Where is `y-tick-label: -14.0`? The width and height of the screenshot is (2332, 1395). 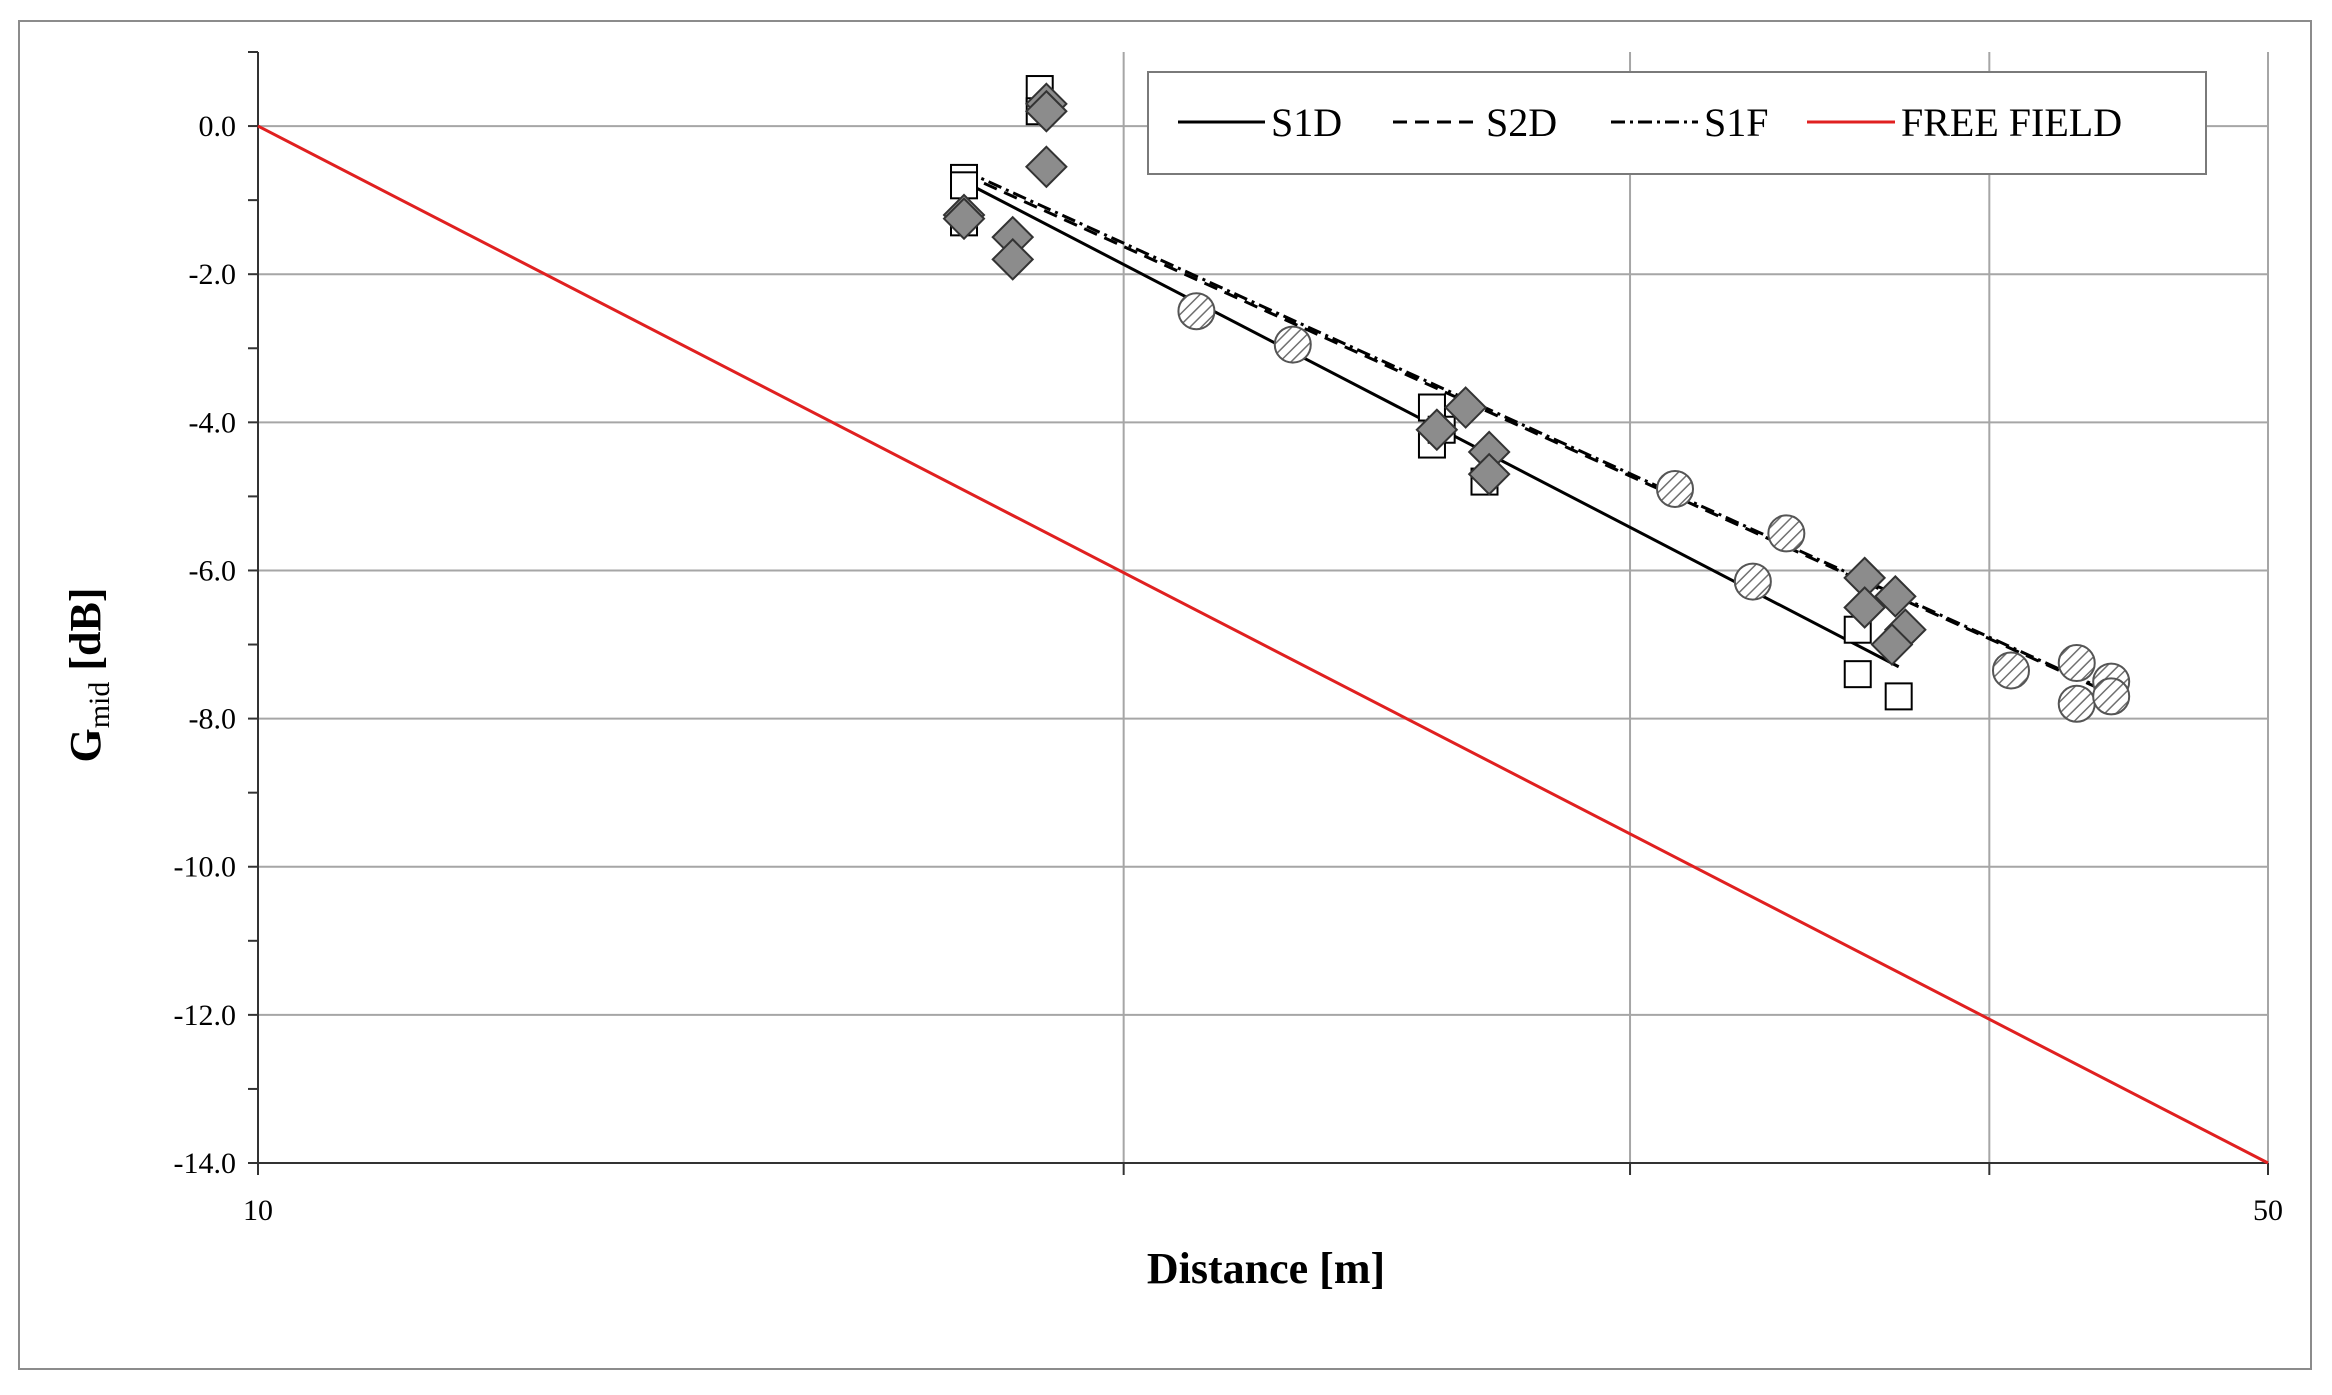
y-tick-label: -14.0 is located at coordinates (205, 1163).